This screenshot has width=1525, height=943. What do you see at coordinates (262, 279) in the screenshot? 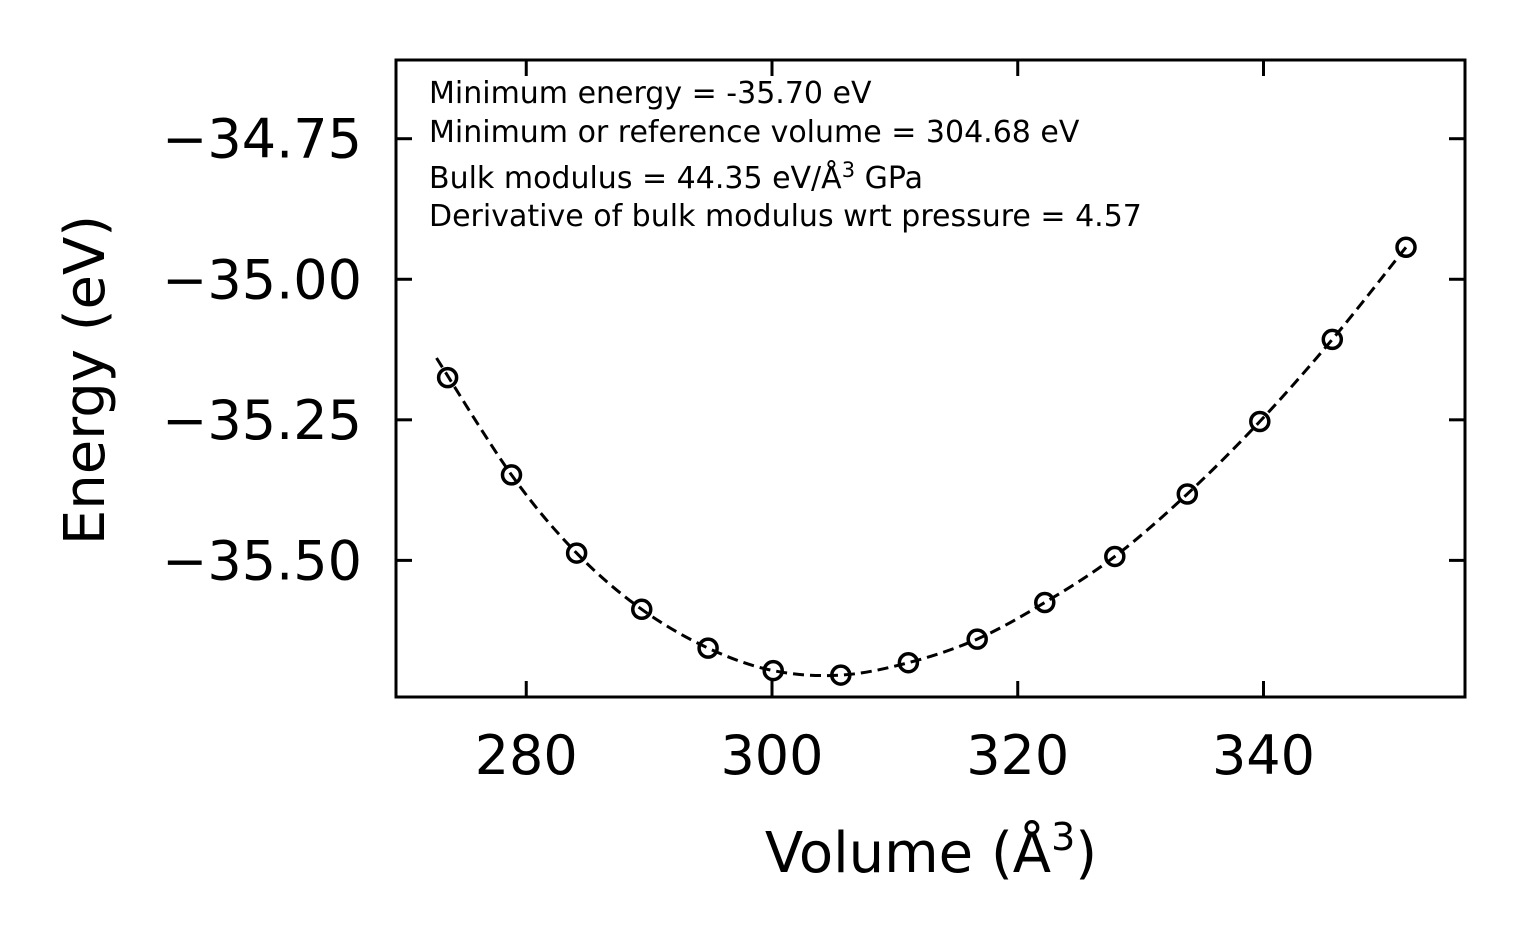
I see `y-tick-label: −35.00` at bounding box center [262, 279].